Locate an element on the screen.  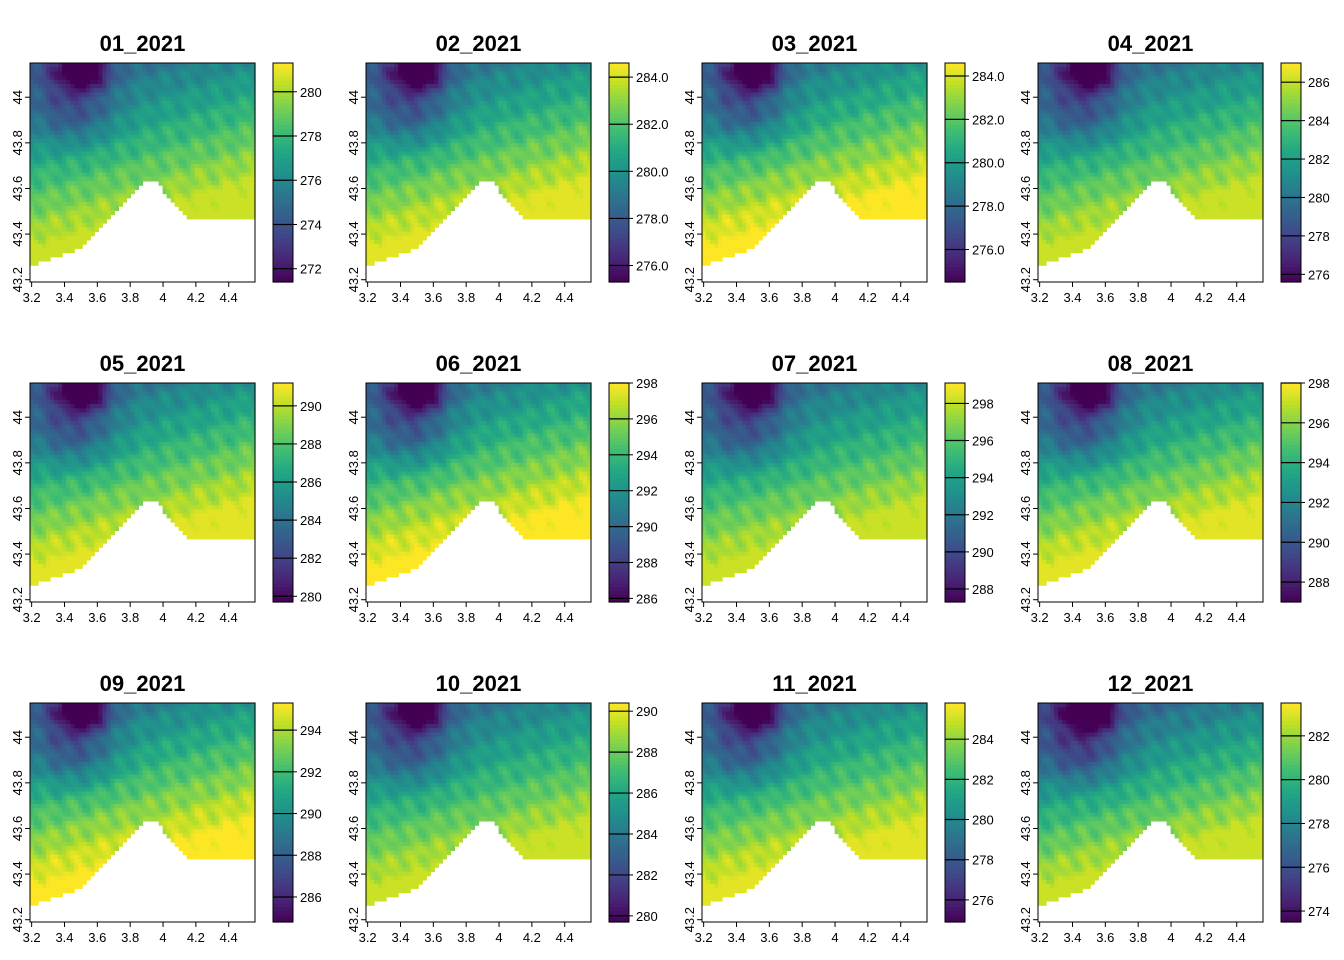
x-tick-label: 3.6 is located at coordinates (433, 297).